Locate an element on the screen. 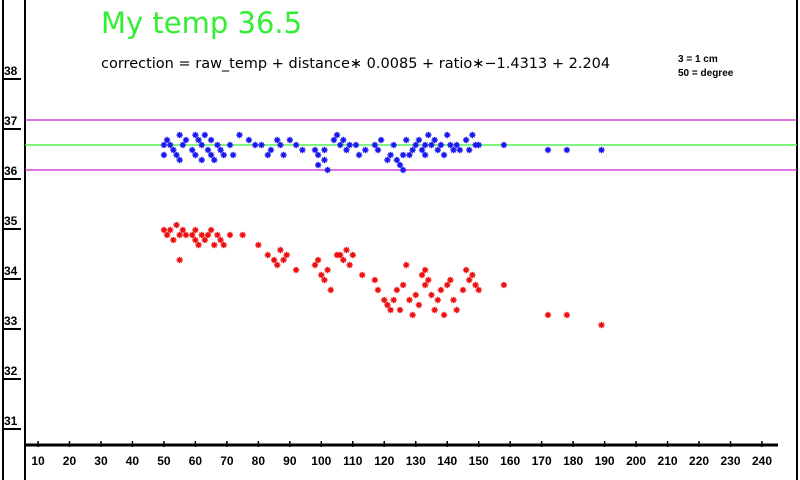 Image resolution: width=800 pixels, height=480 pixels. x-tick-label: 100 is located at coordinates (321, 461).